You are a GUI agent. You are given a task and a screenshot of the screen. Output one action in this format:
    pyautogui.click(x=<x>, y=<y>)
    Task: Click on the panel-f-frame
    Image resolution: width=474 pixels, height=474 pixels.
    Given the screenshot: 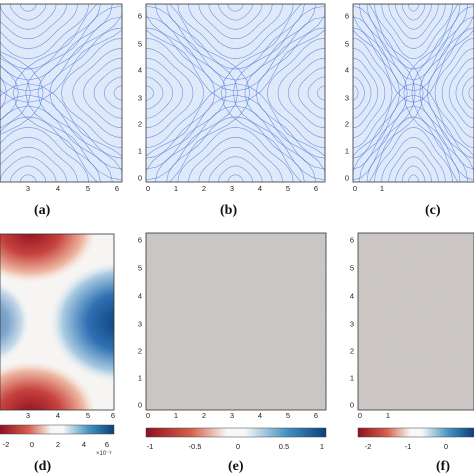 What is the action you would take?
    pyautogui.click(x=415, y=321)
    